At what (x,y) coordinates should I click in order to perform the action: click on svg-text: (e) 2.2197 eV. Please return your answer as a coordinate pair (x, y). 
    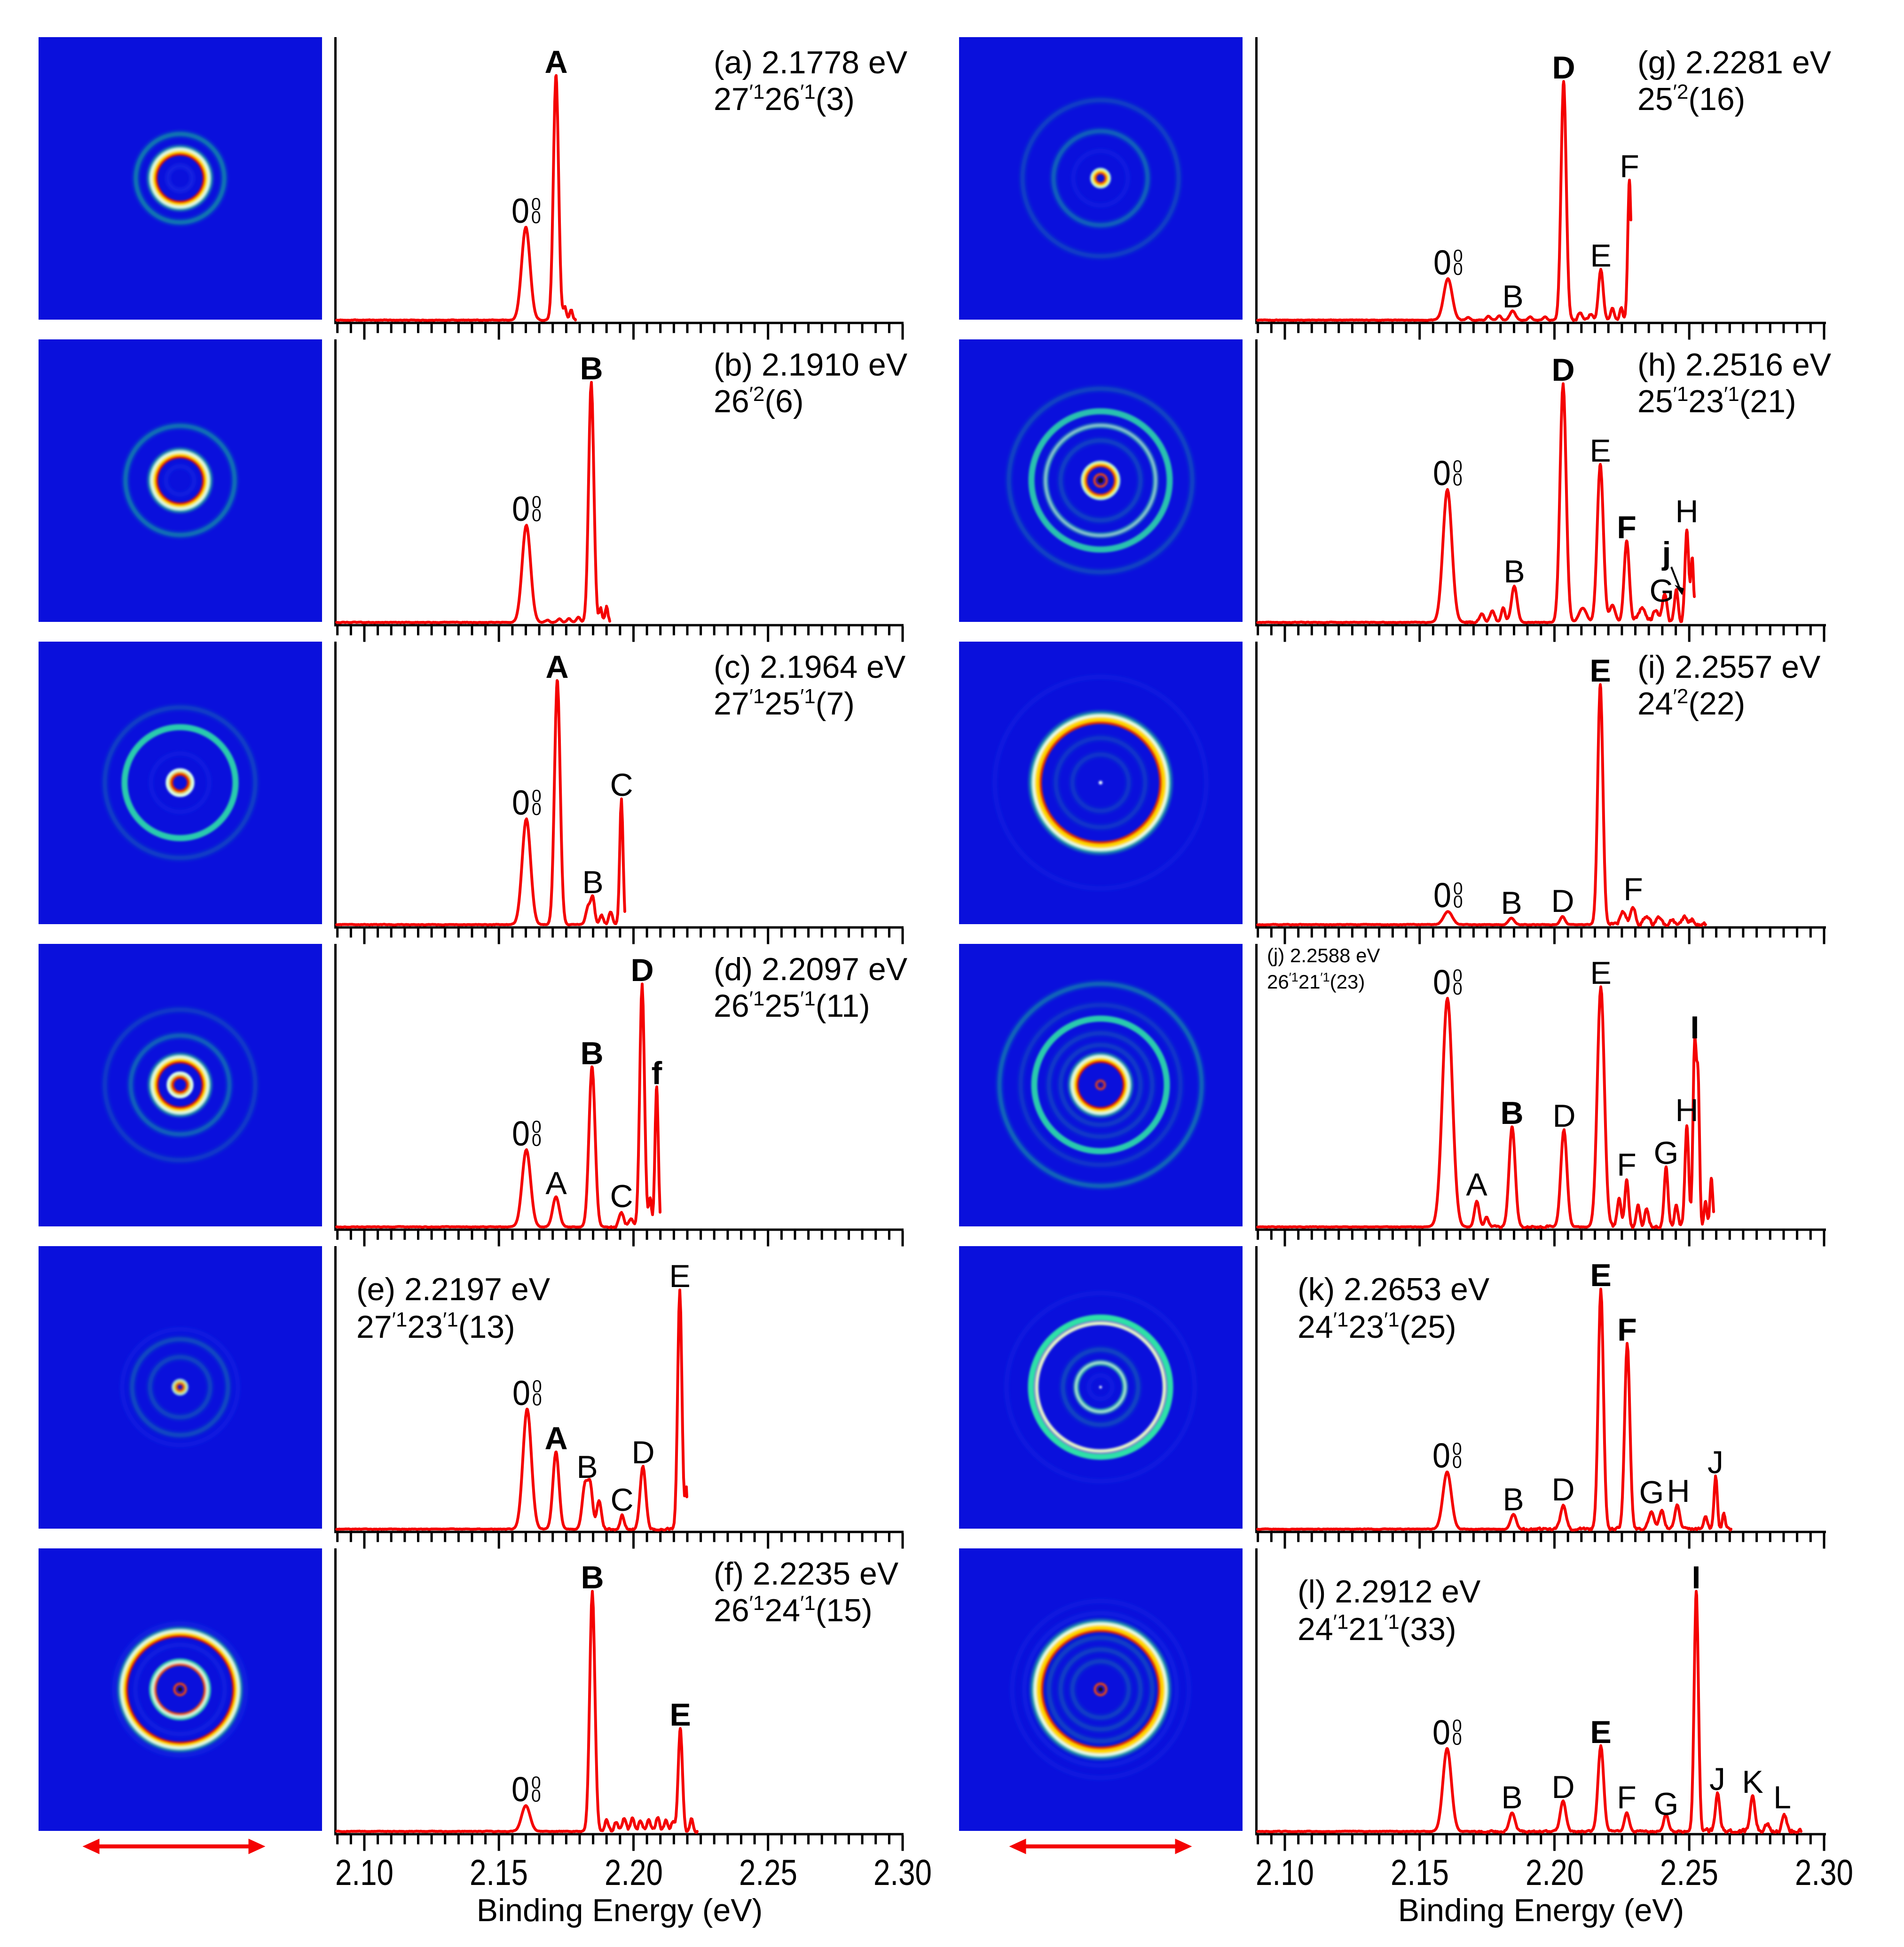
    Looking at the image, I should click on (453, 1289).